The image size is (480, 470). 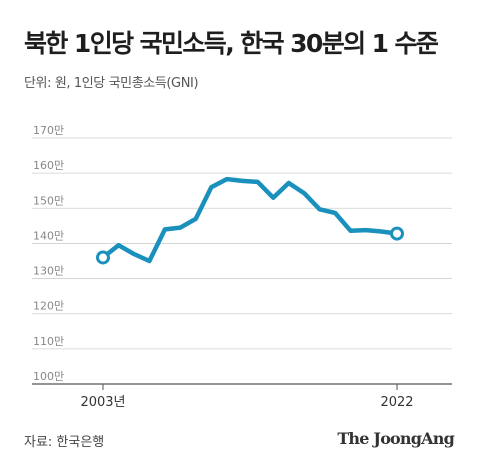 I want to click on y-tick-label: 140만, so click(x=48, y=235).